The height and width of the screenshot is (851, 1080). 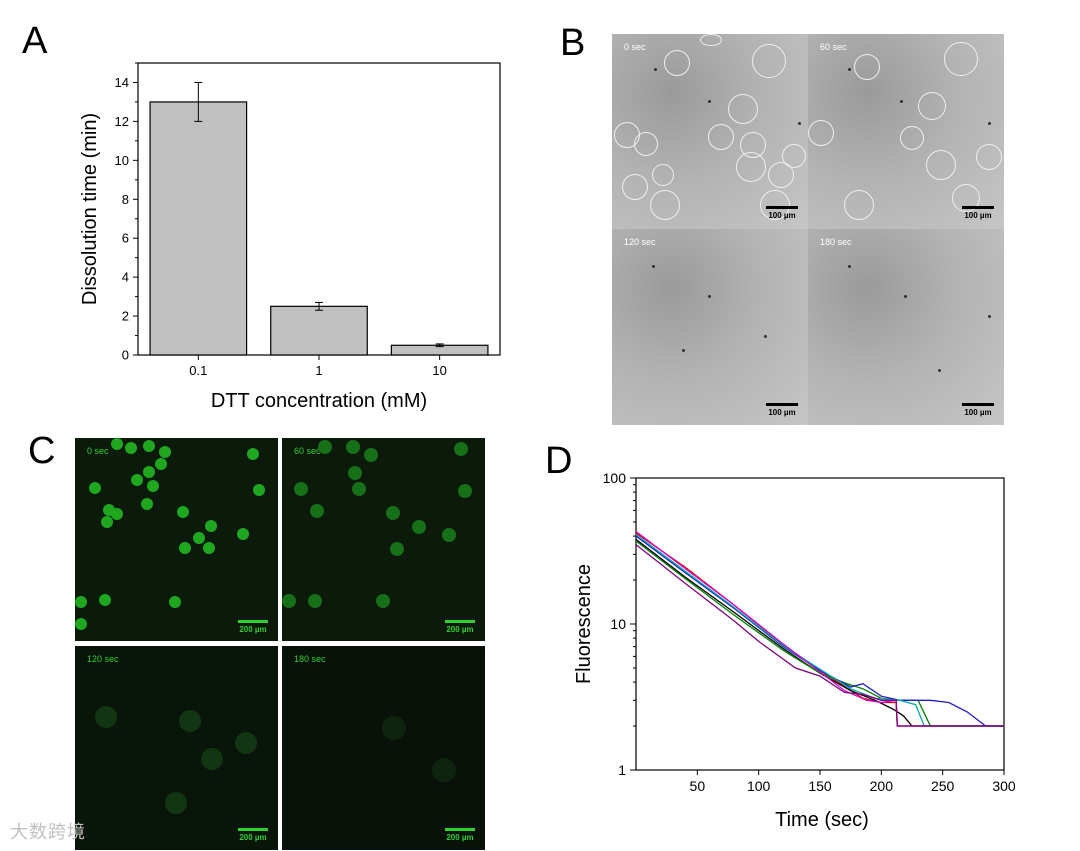 I want to click on x-tick-label: 100, so click(x=759, y=786).